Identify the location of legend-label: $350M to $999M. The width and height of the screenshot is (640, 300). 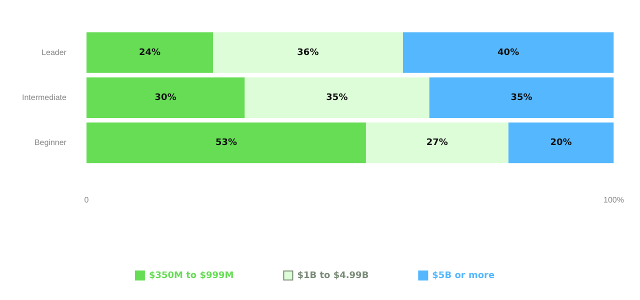
(191, 275).